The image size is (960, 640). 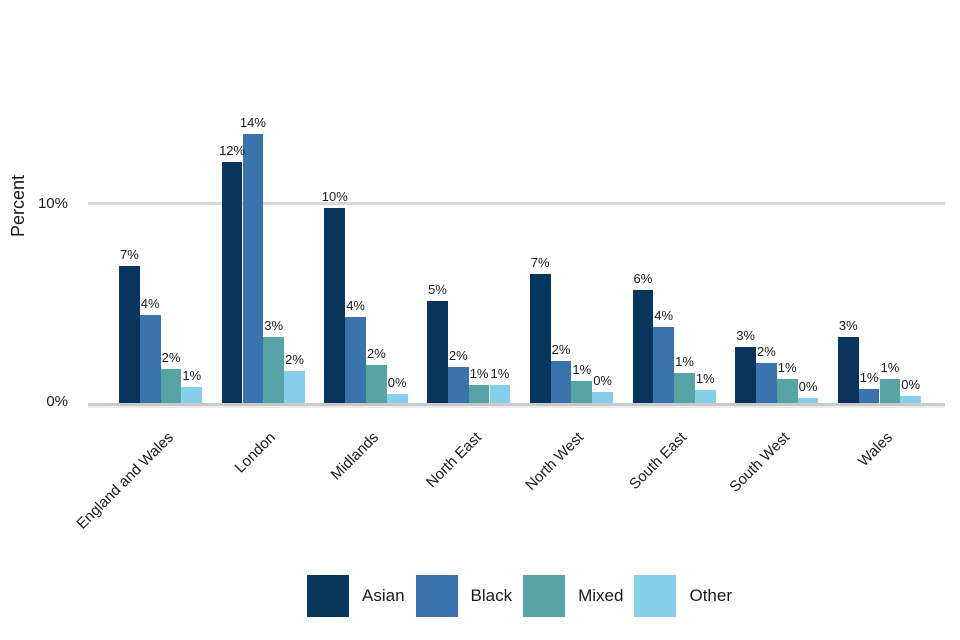 I want to click on x-tick-wales: Wales, so click(x=875, y=450).